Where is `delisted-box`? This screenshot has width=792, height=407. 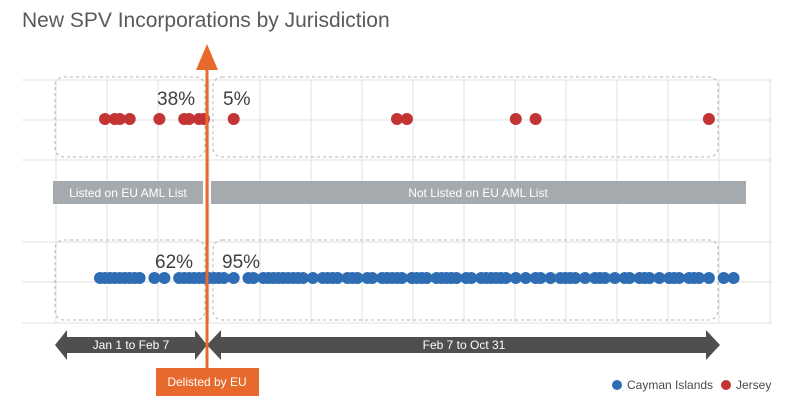
delisted-box is located at coordinates (207, 382).